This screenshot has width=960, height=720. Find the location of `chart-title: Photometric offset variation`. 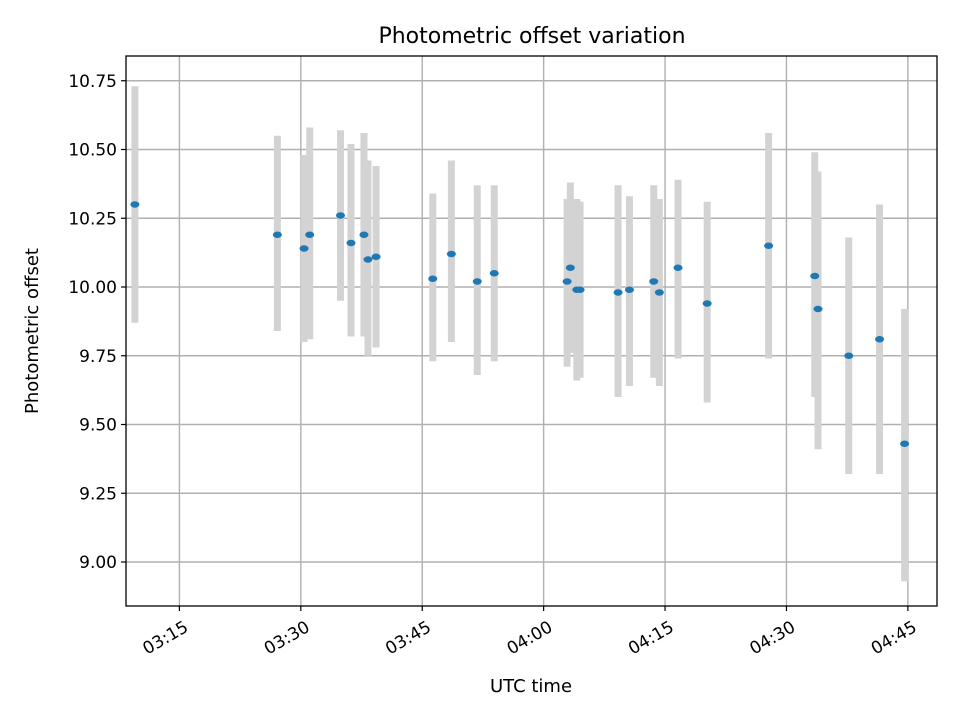

chart-title: Photometric offset variation is located at coordinates (531, 36).